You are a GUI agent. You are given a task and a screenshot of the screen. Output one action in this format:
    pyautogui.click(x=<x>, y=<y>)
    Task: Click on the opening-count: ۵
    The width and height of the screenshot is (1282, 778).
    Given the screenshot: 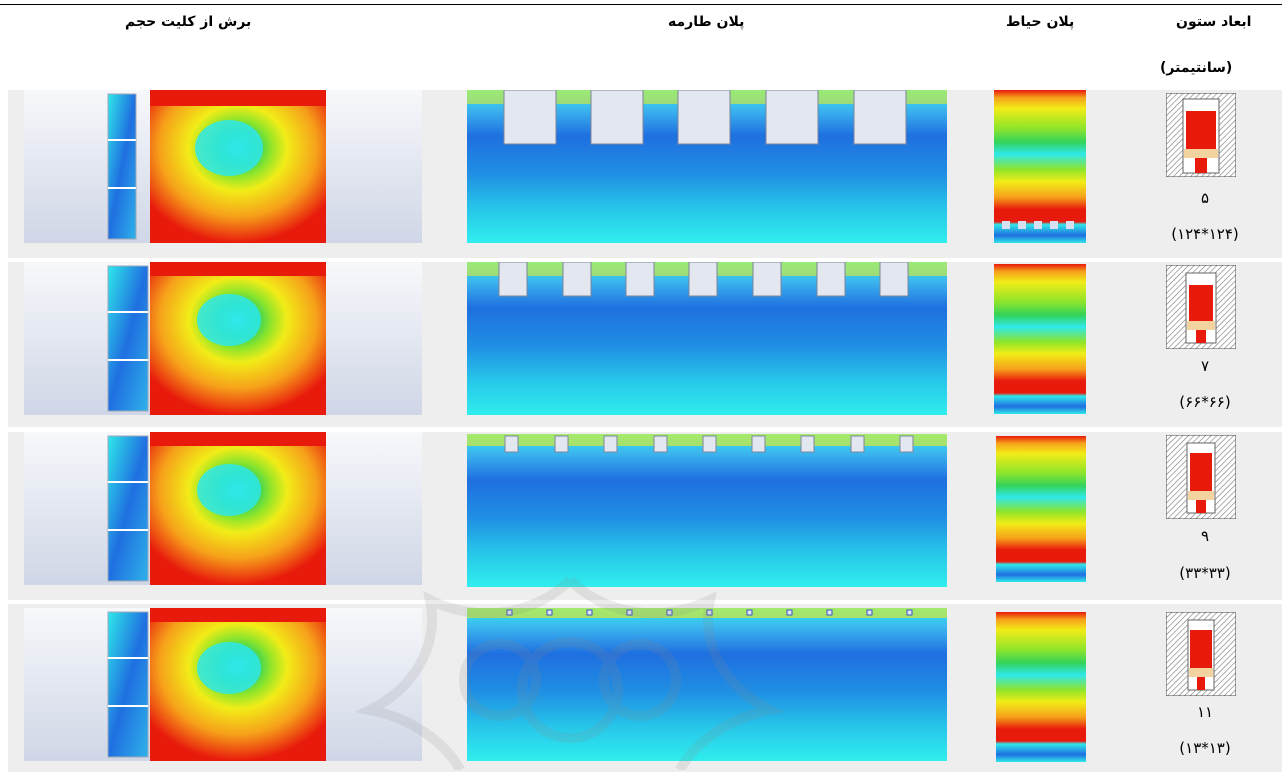 What is the action you would take?
    pyautogui.click(x=1205, y=198)
    